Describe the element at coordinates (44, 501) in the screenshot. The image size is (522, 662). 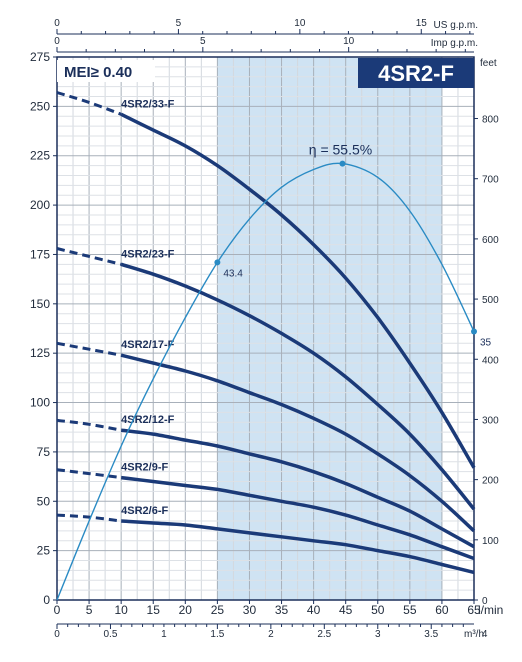
I see `y-tick-label: 50` at that location.